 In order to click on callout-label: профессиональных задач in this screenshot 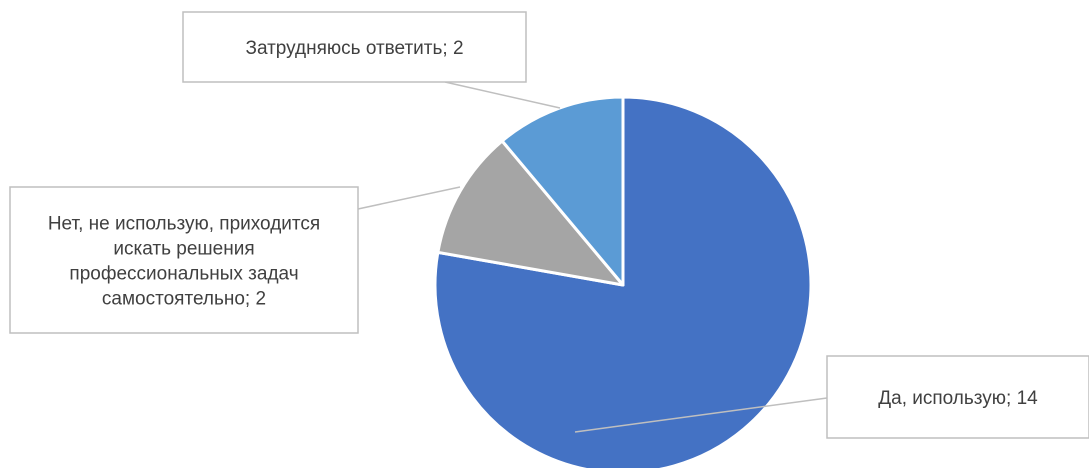, I will do `click(183, 274)`.